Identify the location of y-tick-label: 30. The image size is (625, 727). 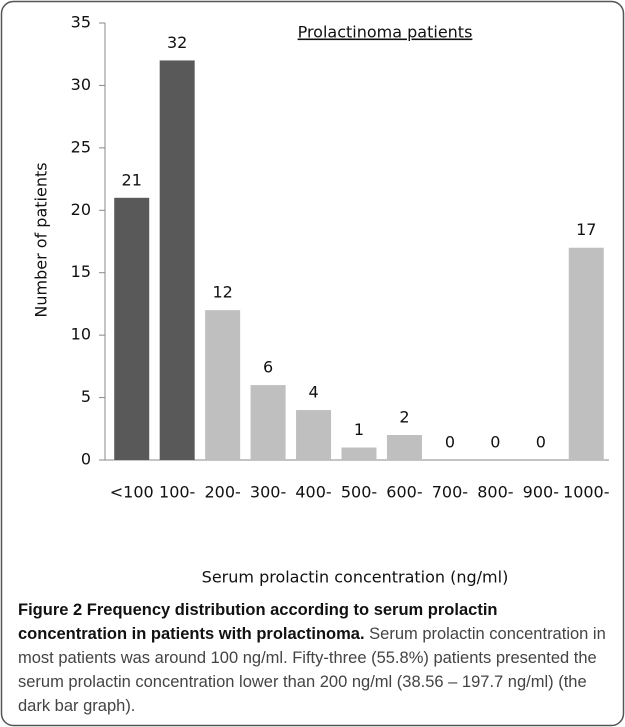
(81, 84).